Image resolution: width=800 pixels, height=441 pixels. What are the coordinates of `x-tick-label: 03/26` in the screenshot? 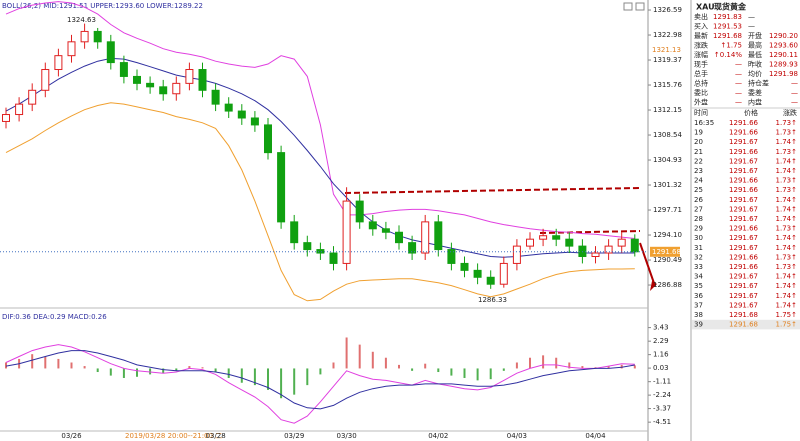 It's located at (71, 436).